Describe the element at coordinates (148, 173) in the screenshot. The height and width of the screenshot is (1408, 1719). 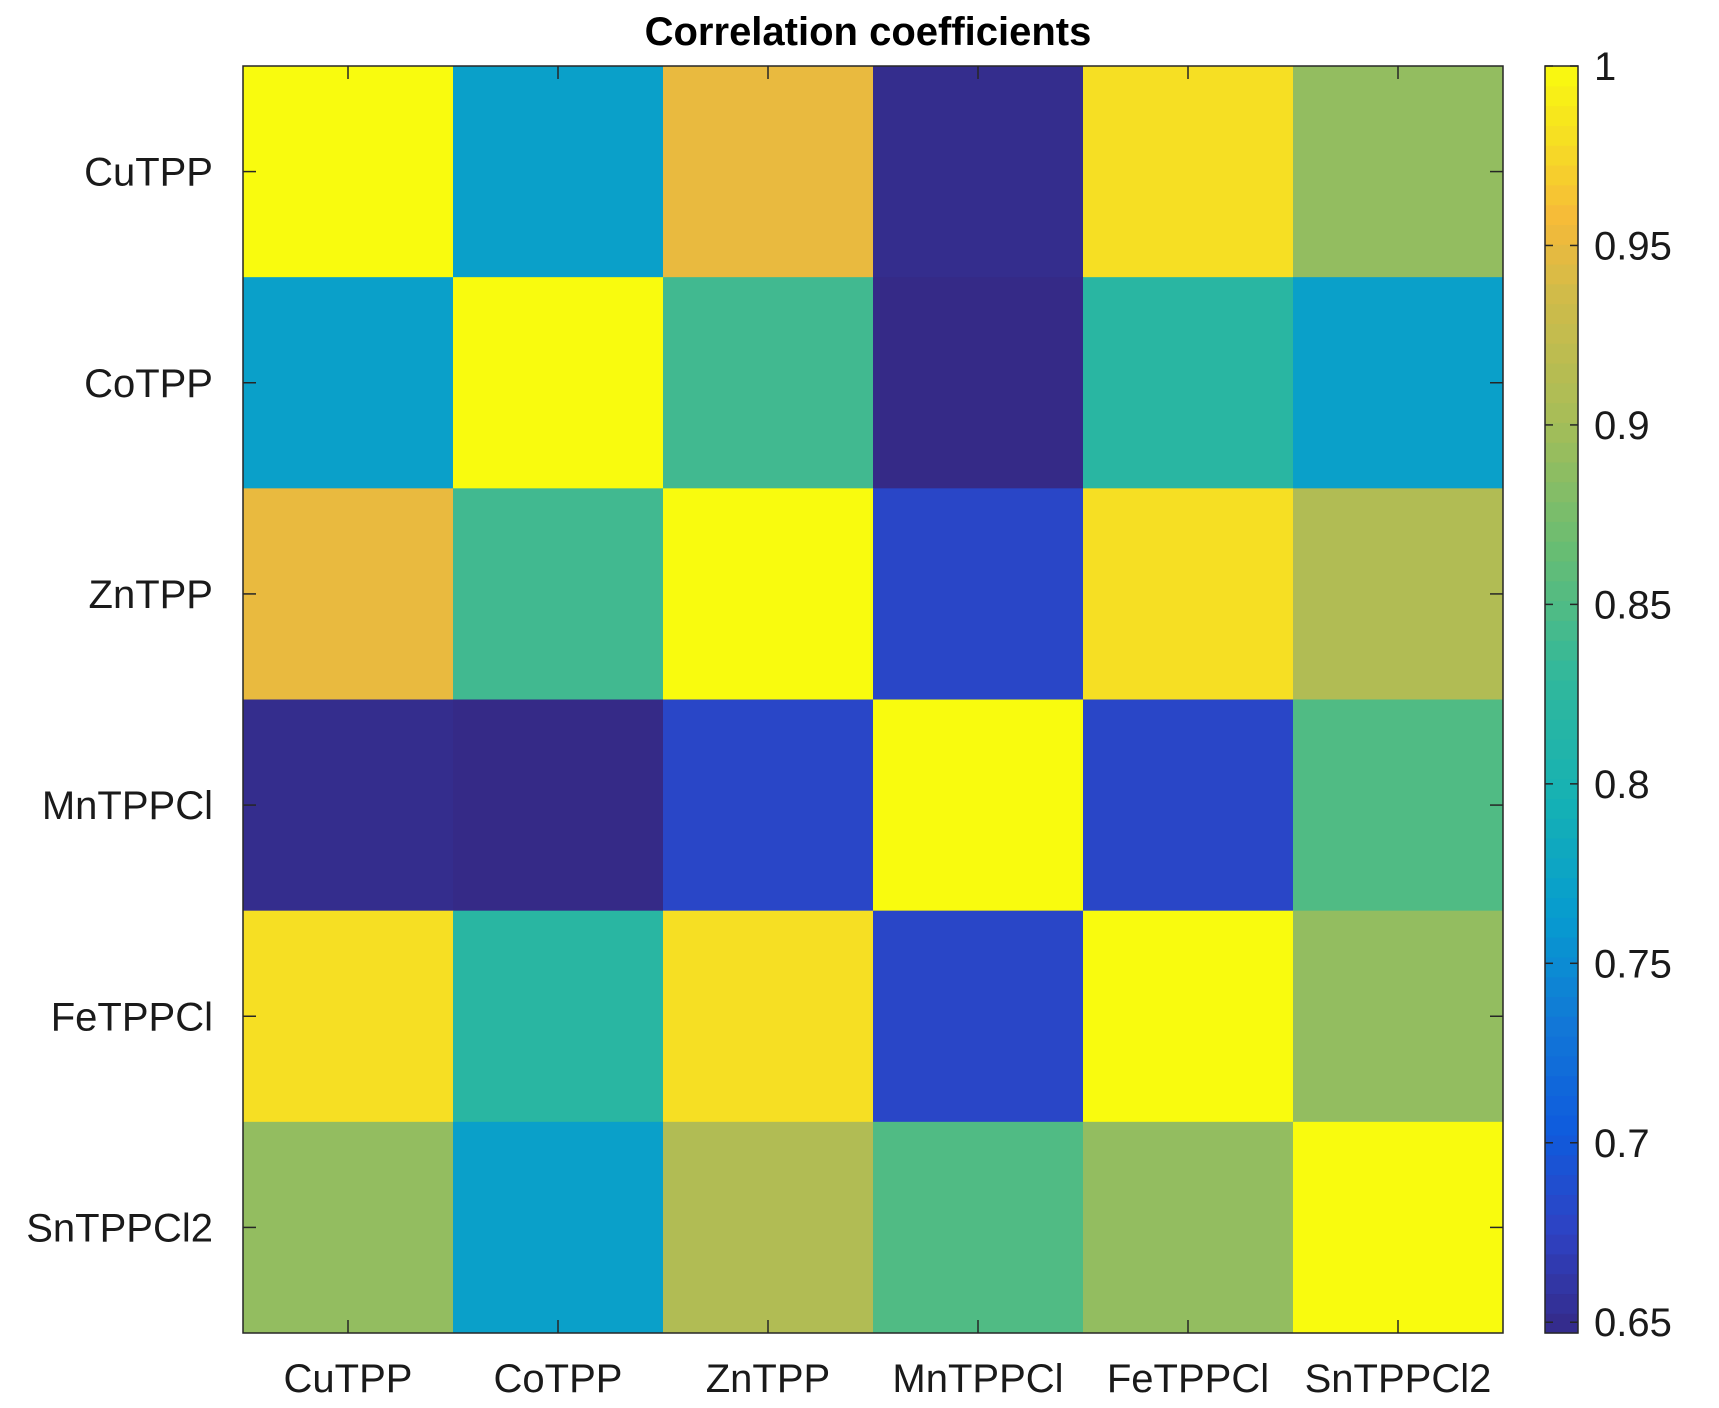
I see `y-tick-label: CuTPP` at that location.